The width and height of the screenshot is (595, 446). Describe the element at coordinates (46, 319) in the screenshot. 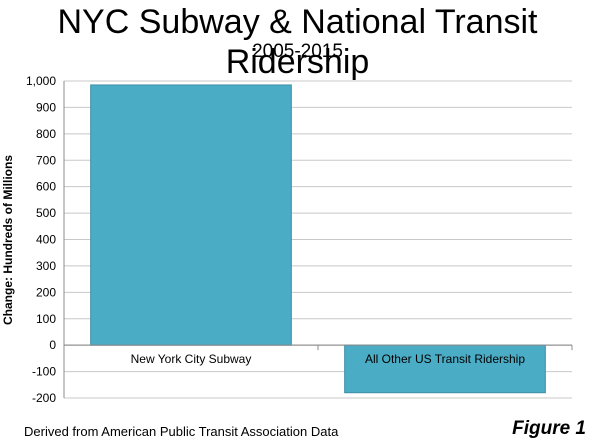

I see `y-tick-label: 100` at that location.